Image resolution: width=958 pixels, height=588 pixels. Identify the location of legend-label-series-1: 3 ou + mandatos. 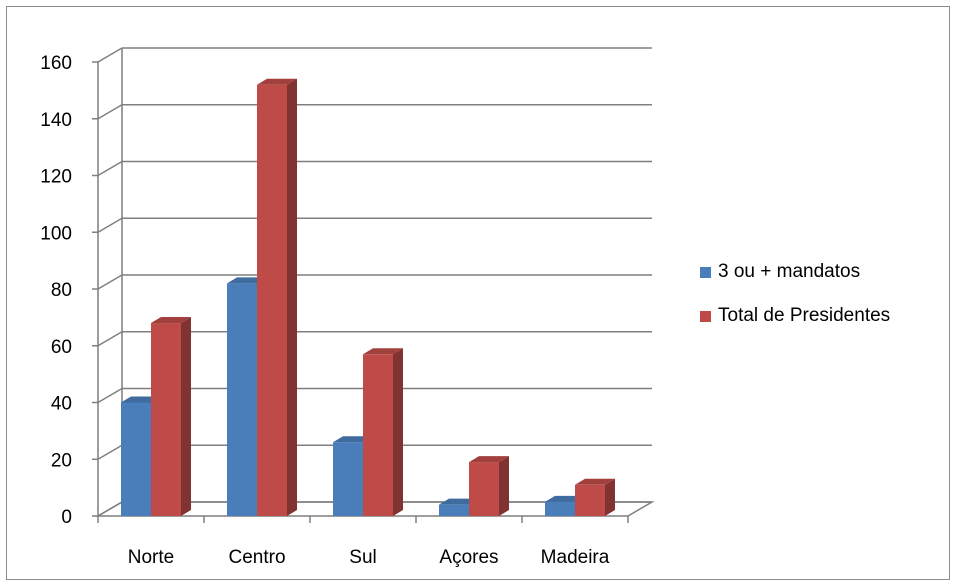
(789, 271).